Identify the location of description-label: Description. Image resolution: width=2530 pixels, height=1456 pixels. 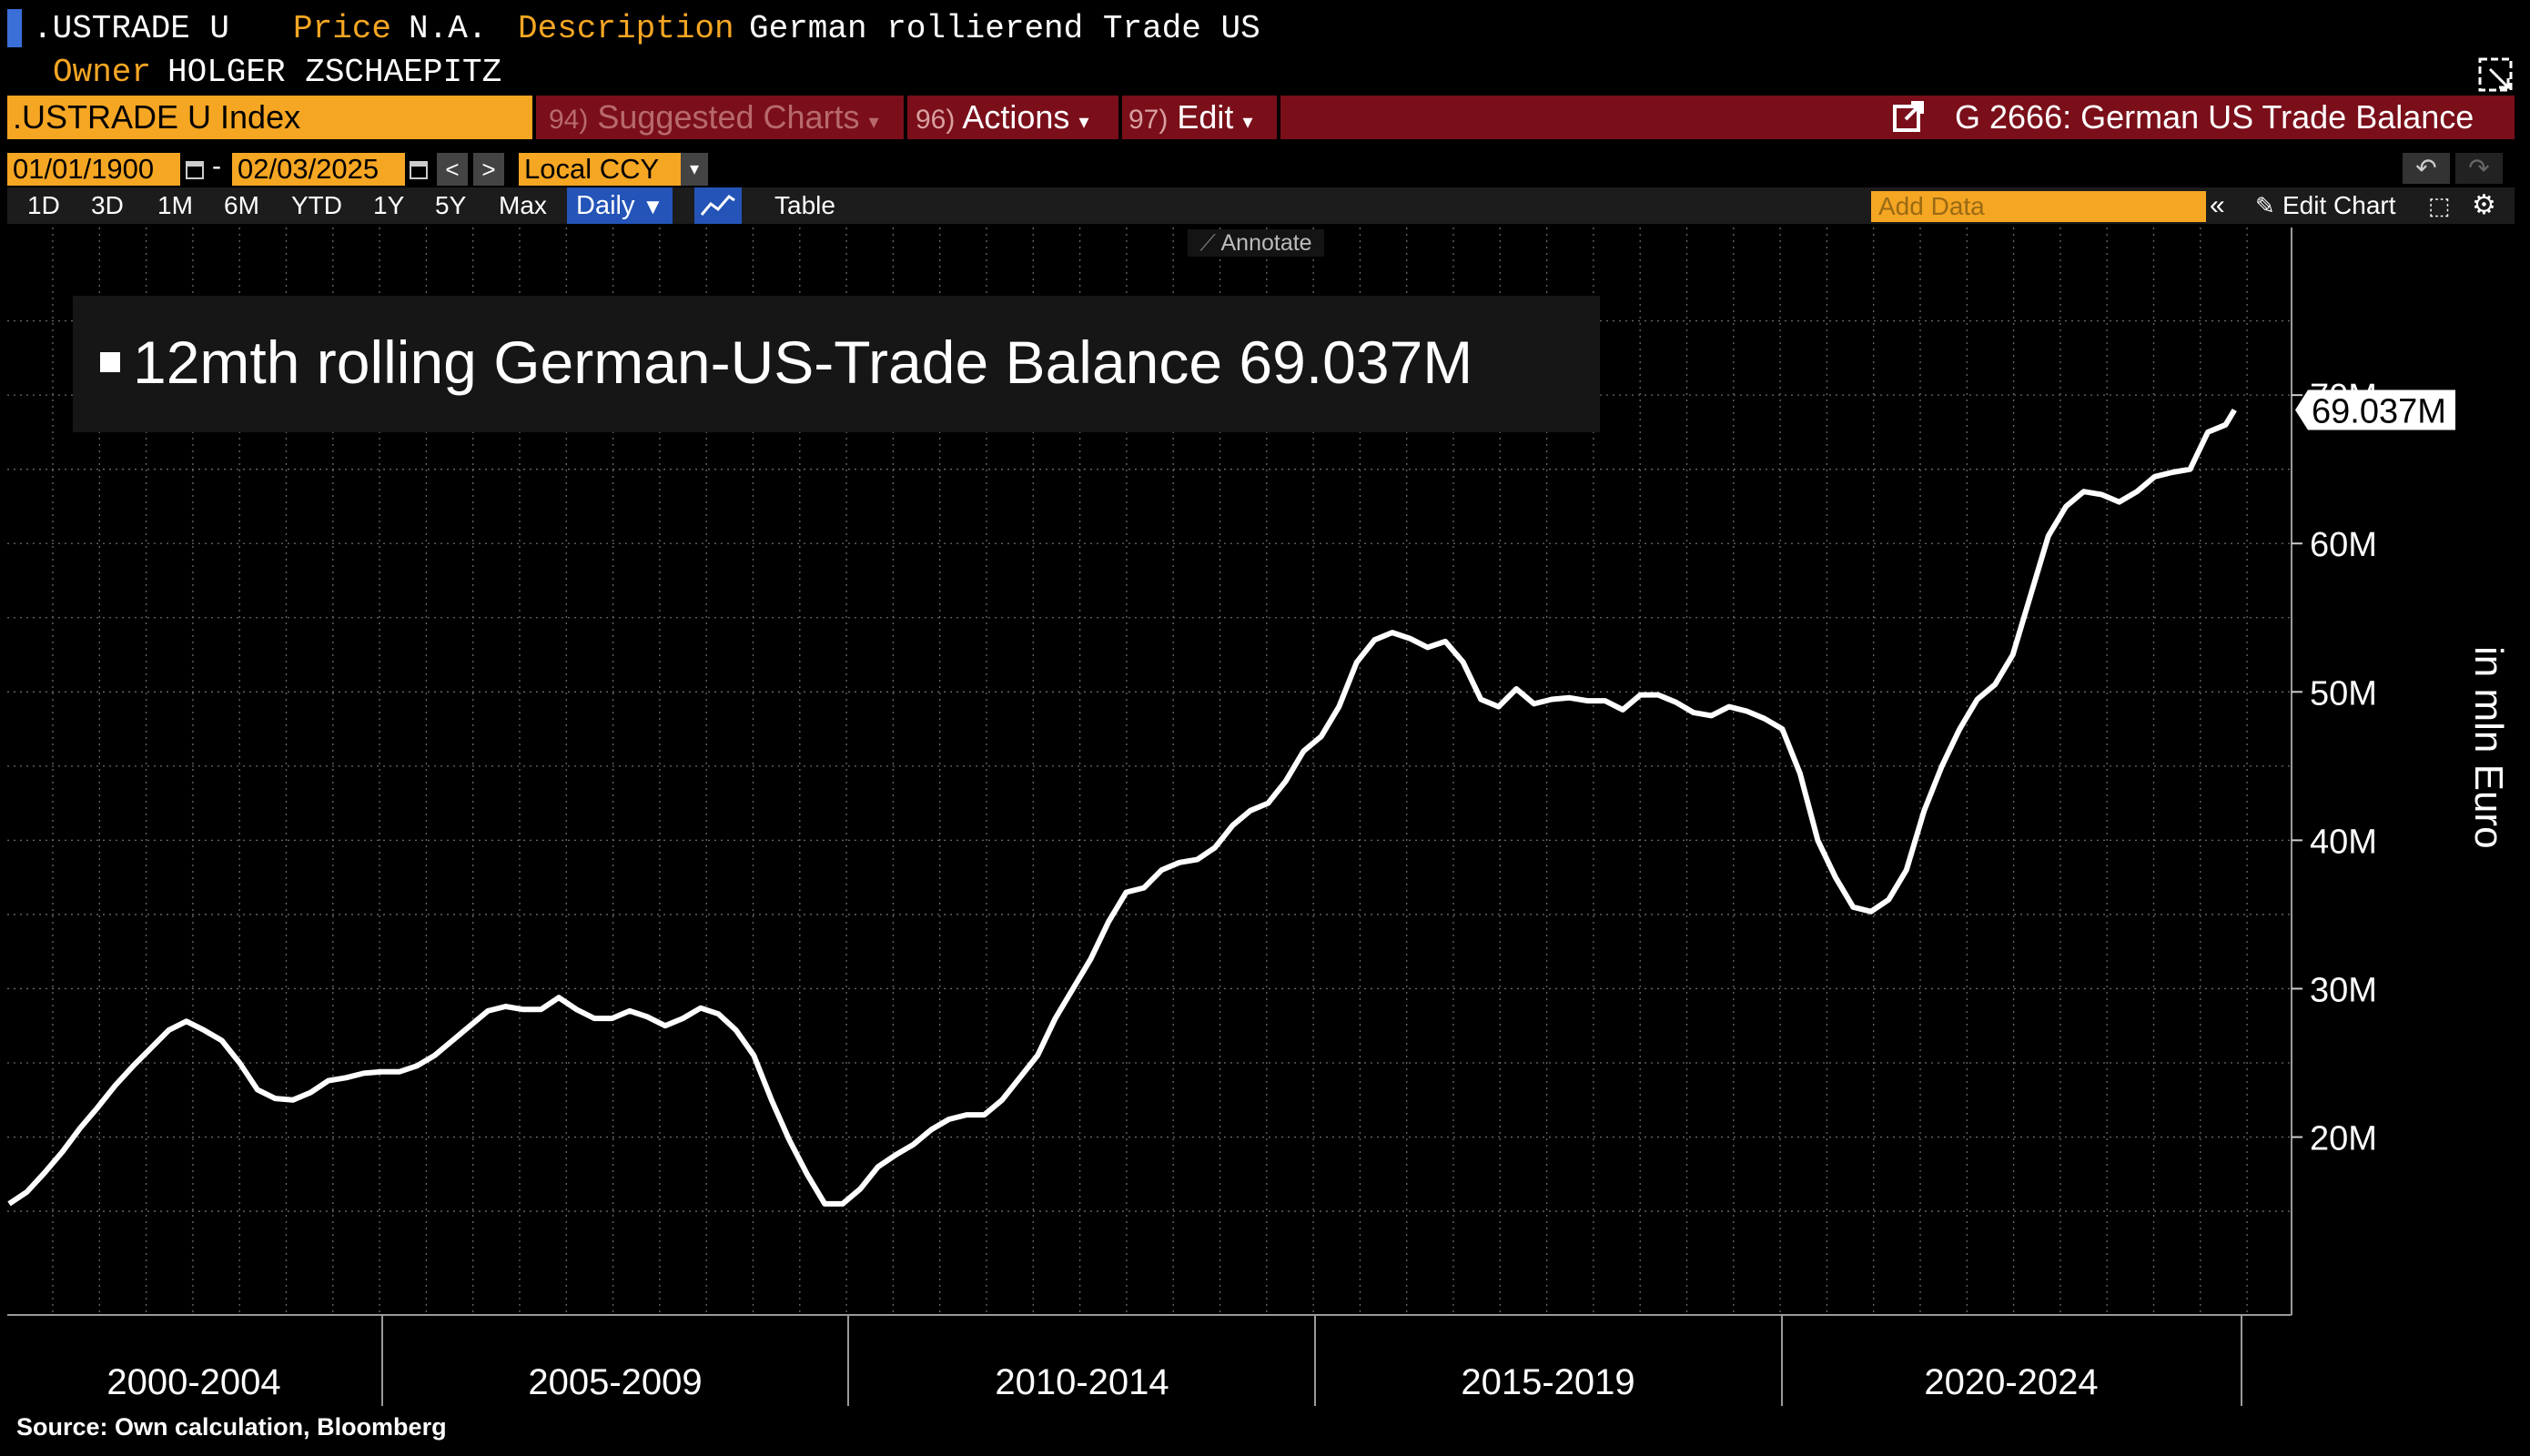
(626, 29).